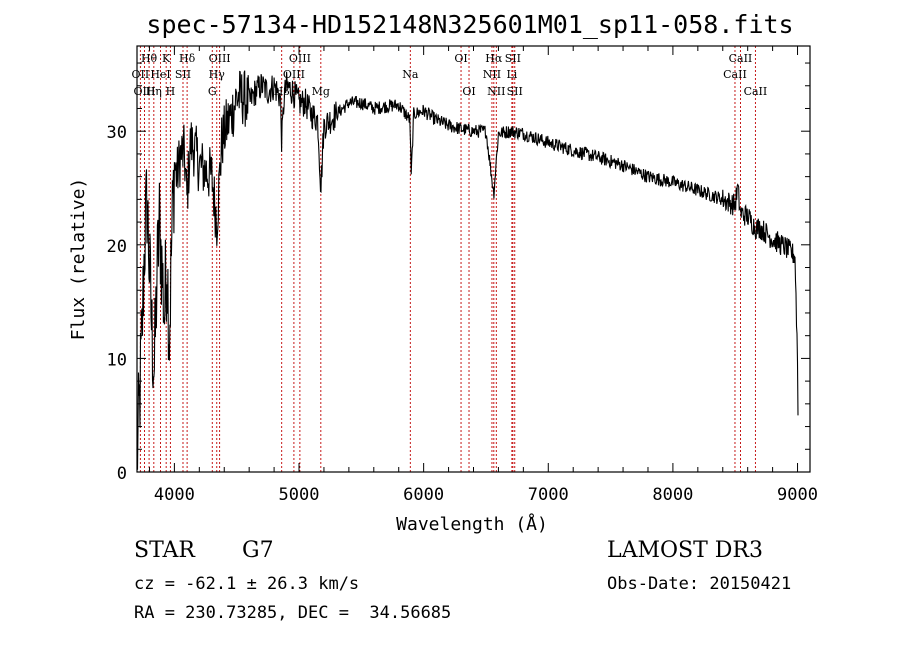  Describe the element at coordinates (423, 495) in the screenshot. I see `x-tick-label: 6000` at that location.